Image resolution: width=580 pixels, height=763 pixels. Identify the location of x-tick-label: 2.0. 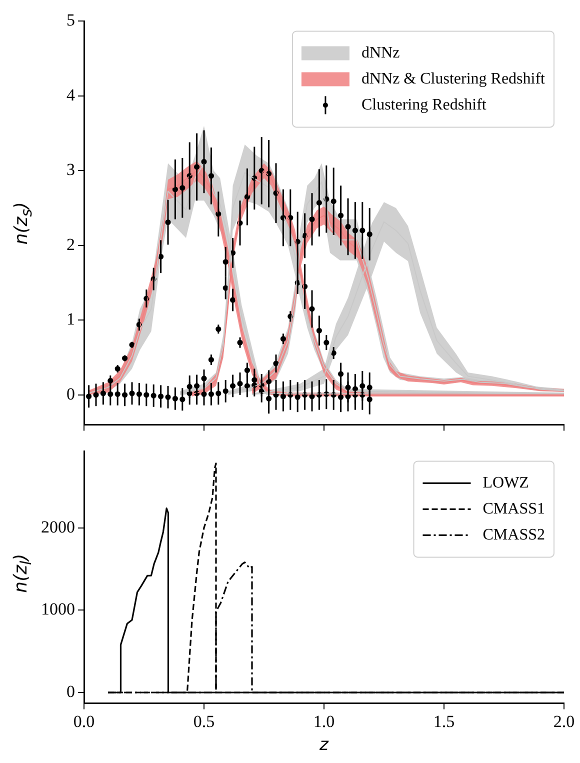
(564, 721).